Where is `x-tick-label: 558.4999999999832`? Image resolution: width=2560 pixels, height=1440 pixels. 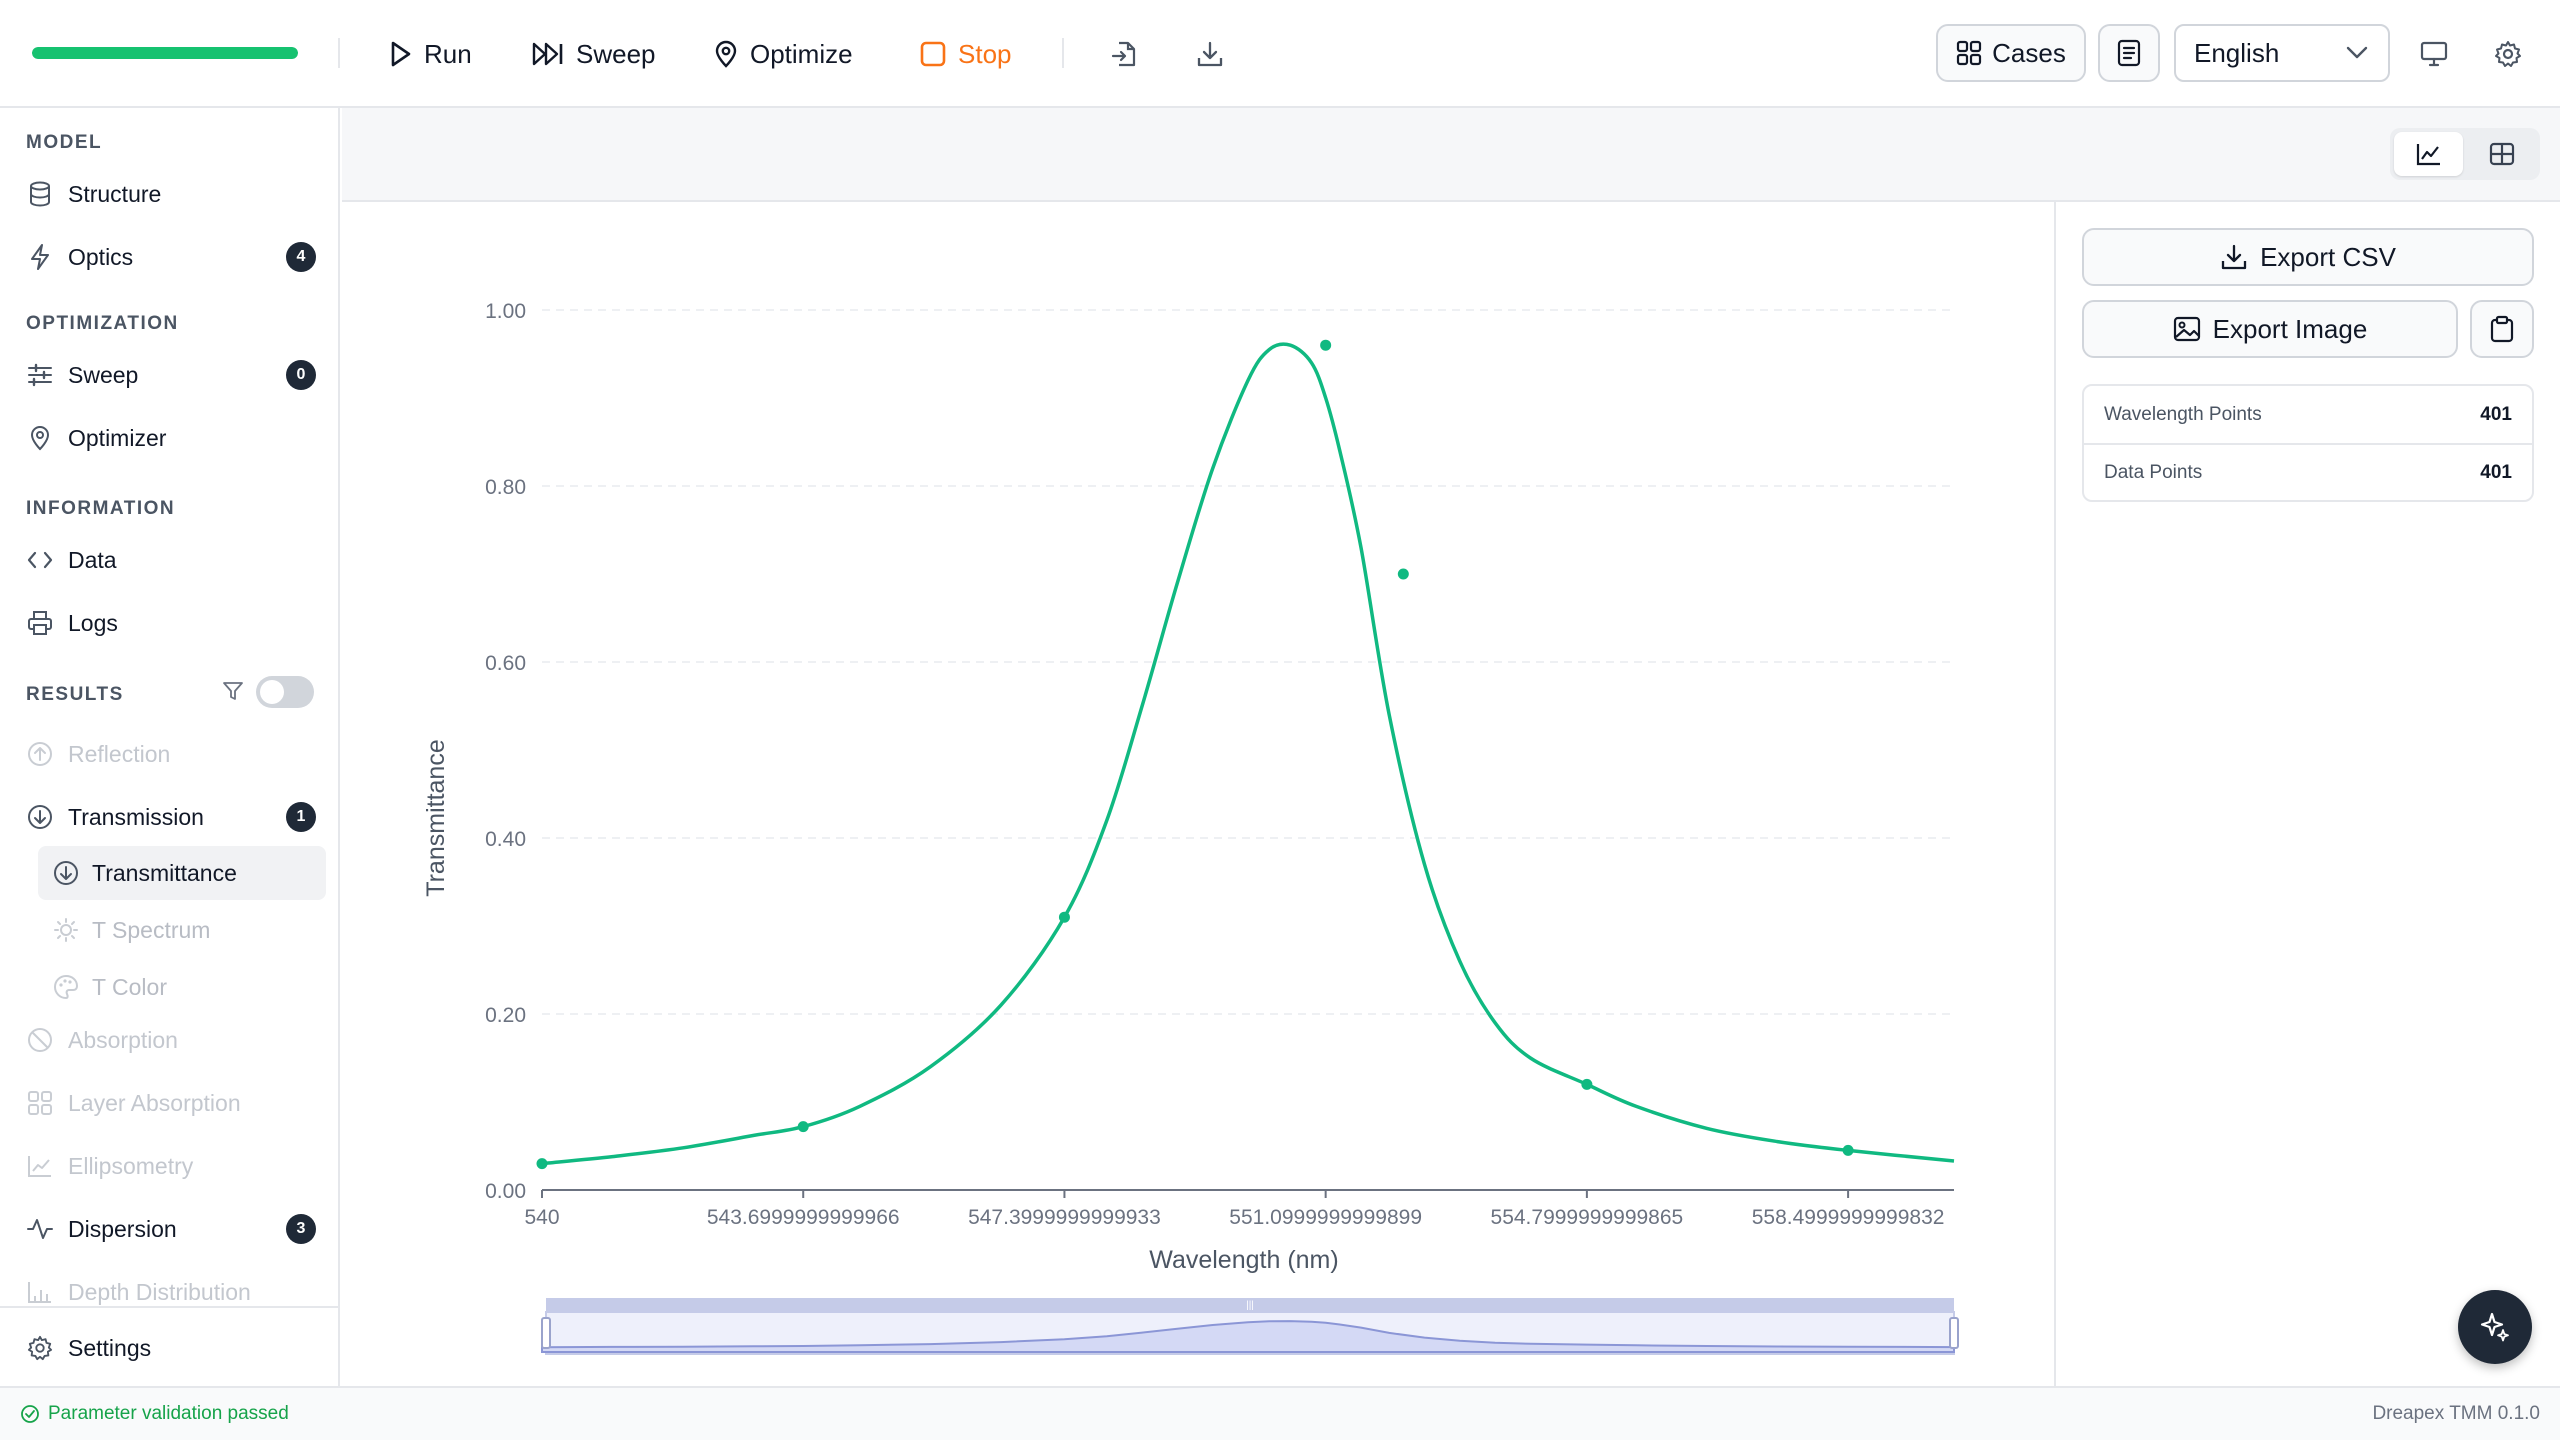 x-tick-label: 558.4999999999832 is located at coordinates (1848, 1217).